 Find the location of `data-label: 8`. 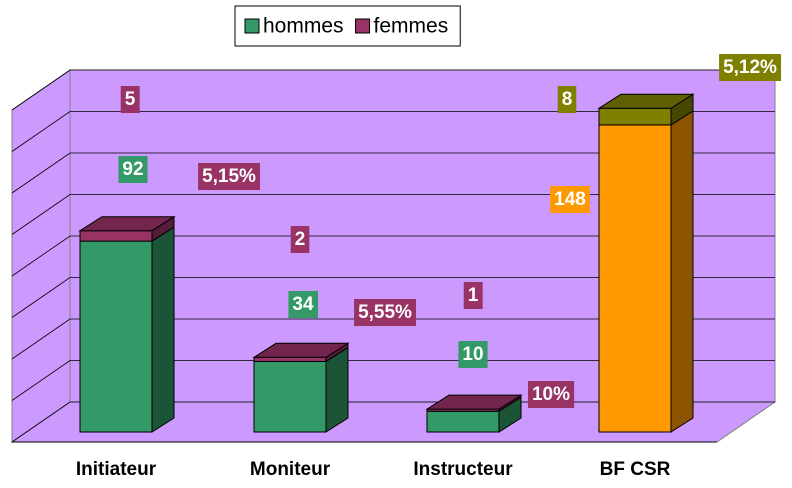

data-label: 8 is located at coordinates (567, 99).